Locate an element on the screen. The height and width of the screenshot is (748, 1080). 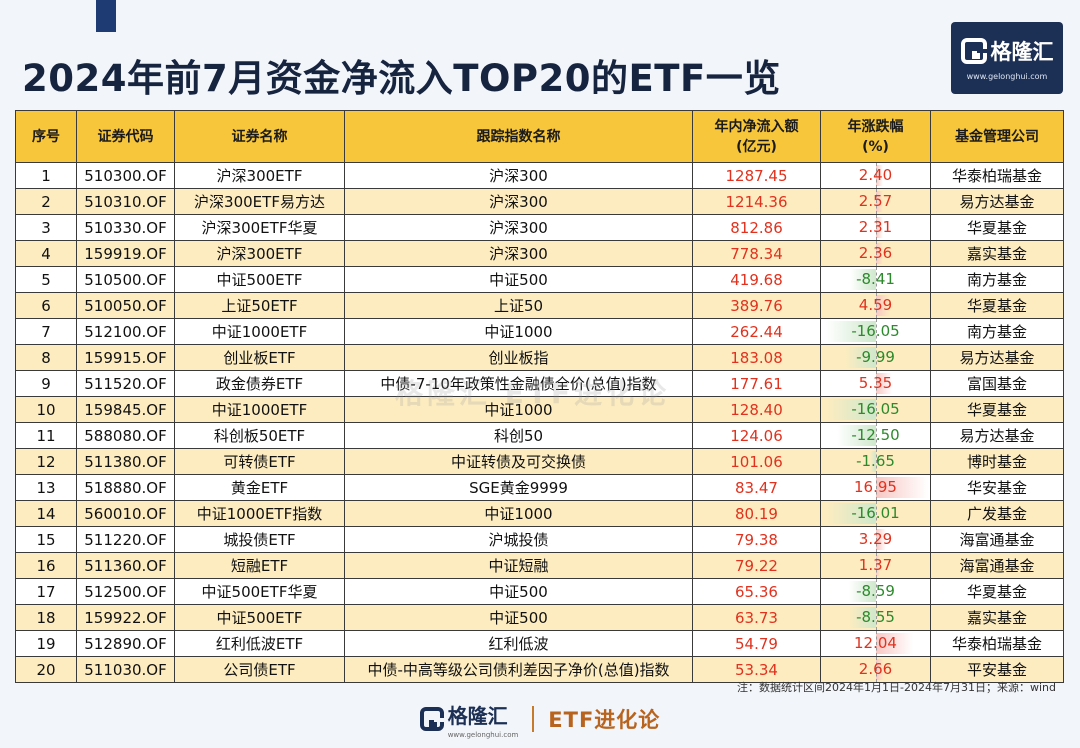
cell-index: 沪城投债 is located at coordinates (518, 539).